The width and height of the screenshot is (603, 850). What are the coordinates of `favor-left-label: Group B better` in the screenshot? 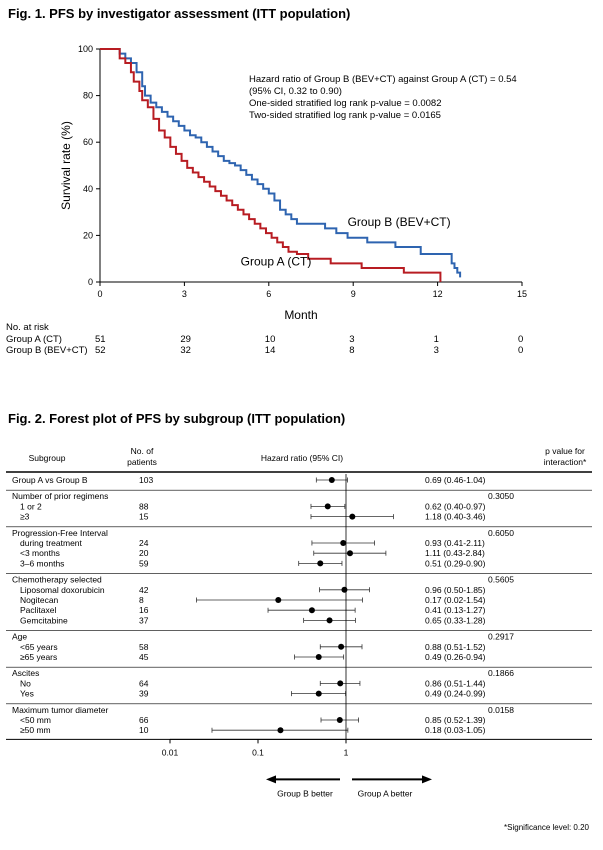 It's located at (305, 793).